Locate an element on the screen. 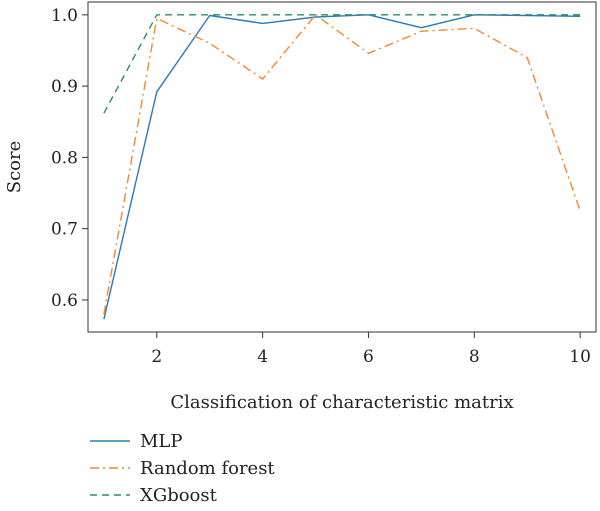 Image resolution: width=600 pixels, height=511 pixels. y-tick-label: 0.7 is located at coordinates (64, 230).